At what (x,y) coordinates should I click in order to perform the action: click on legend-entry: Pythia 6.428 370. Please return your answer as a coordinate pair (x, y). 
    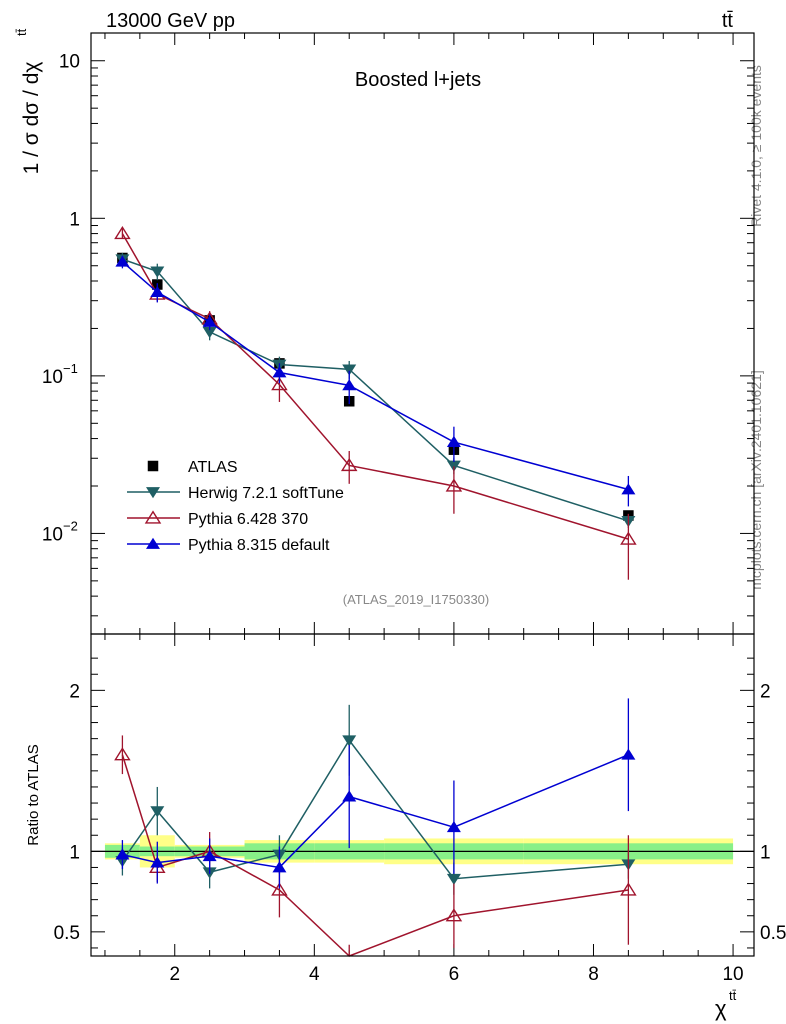
    Looking at the image, I should click on (217, 519).